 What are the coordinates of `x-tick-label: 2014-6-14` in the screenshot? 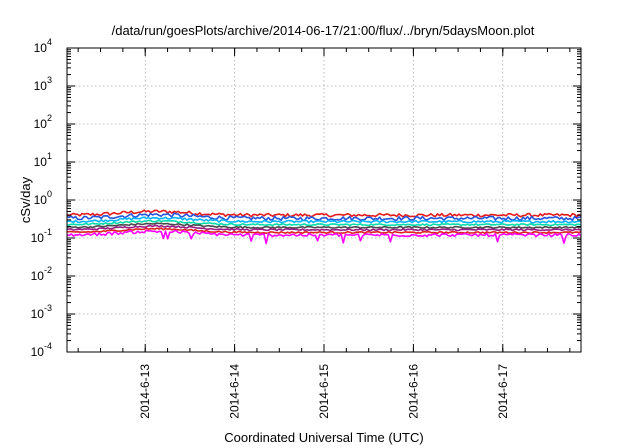 It's located at (235, 391).